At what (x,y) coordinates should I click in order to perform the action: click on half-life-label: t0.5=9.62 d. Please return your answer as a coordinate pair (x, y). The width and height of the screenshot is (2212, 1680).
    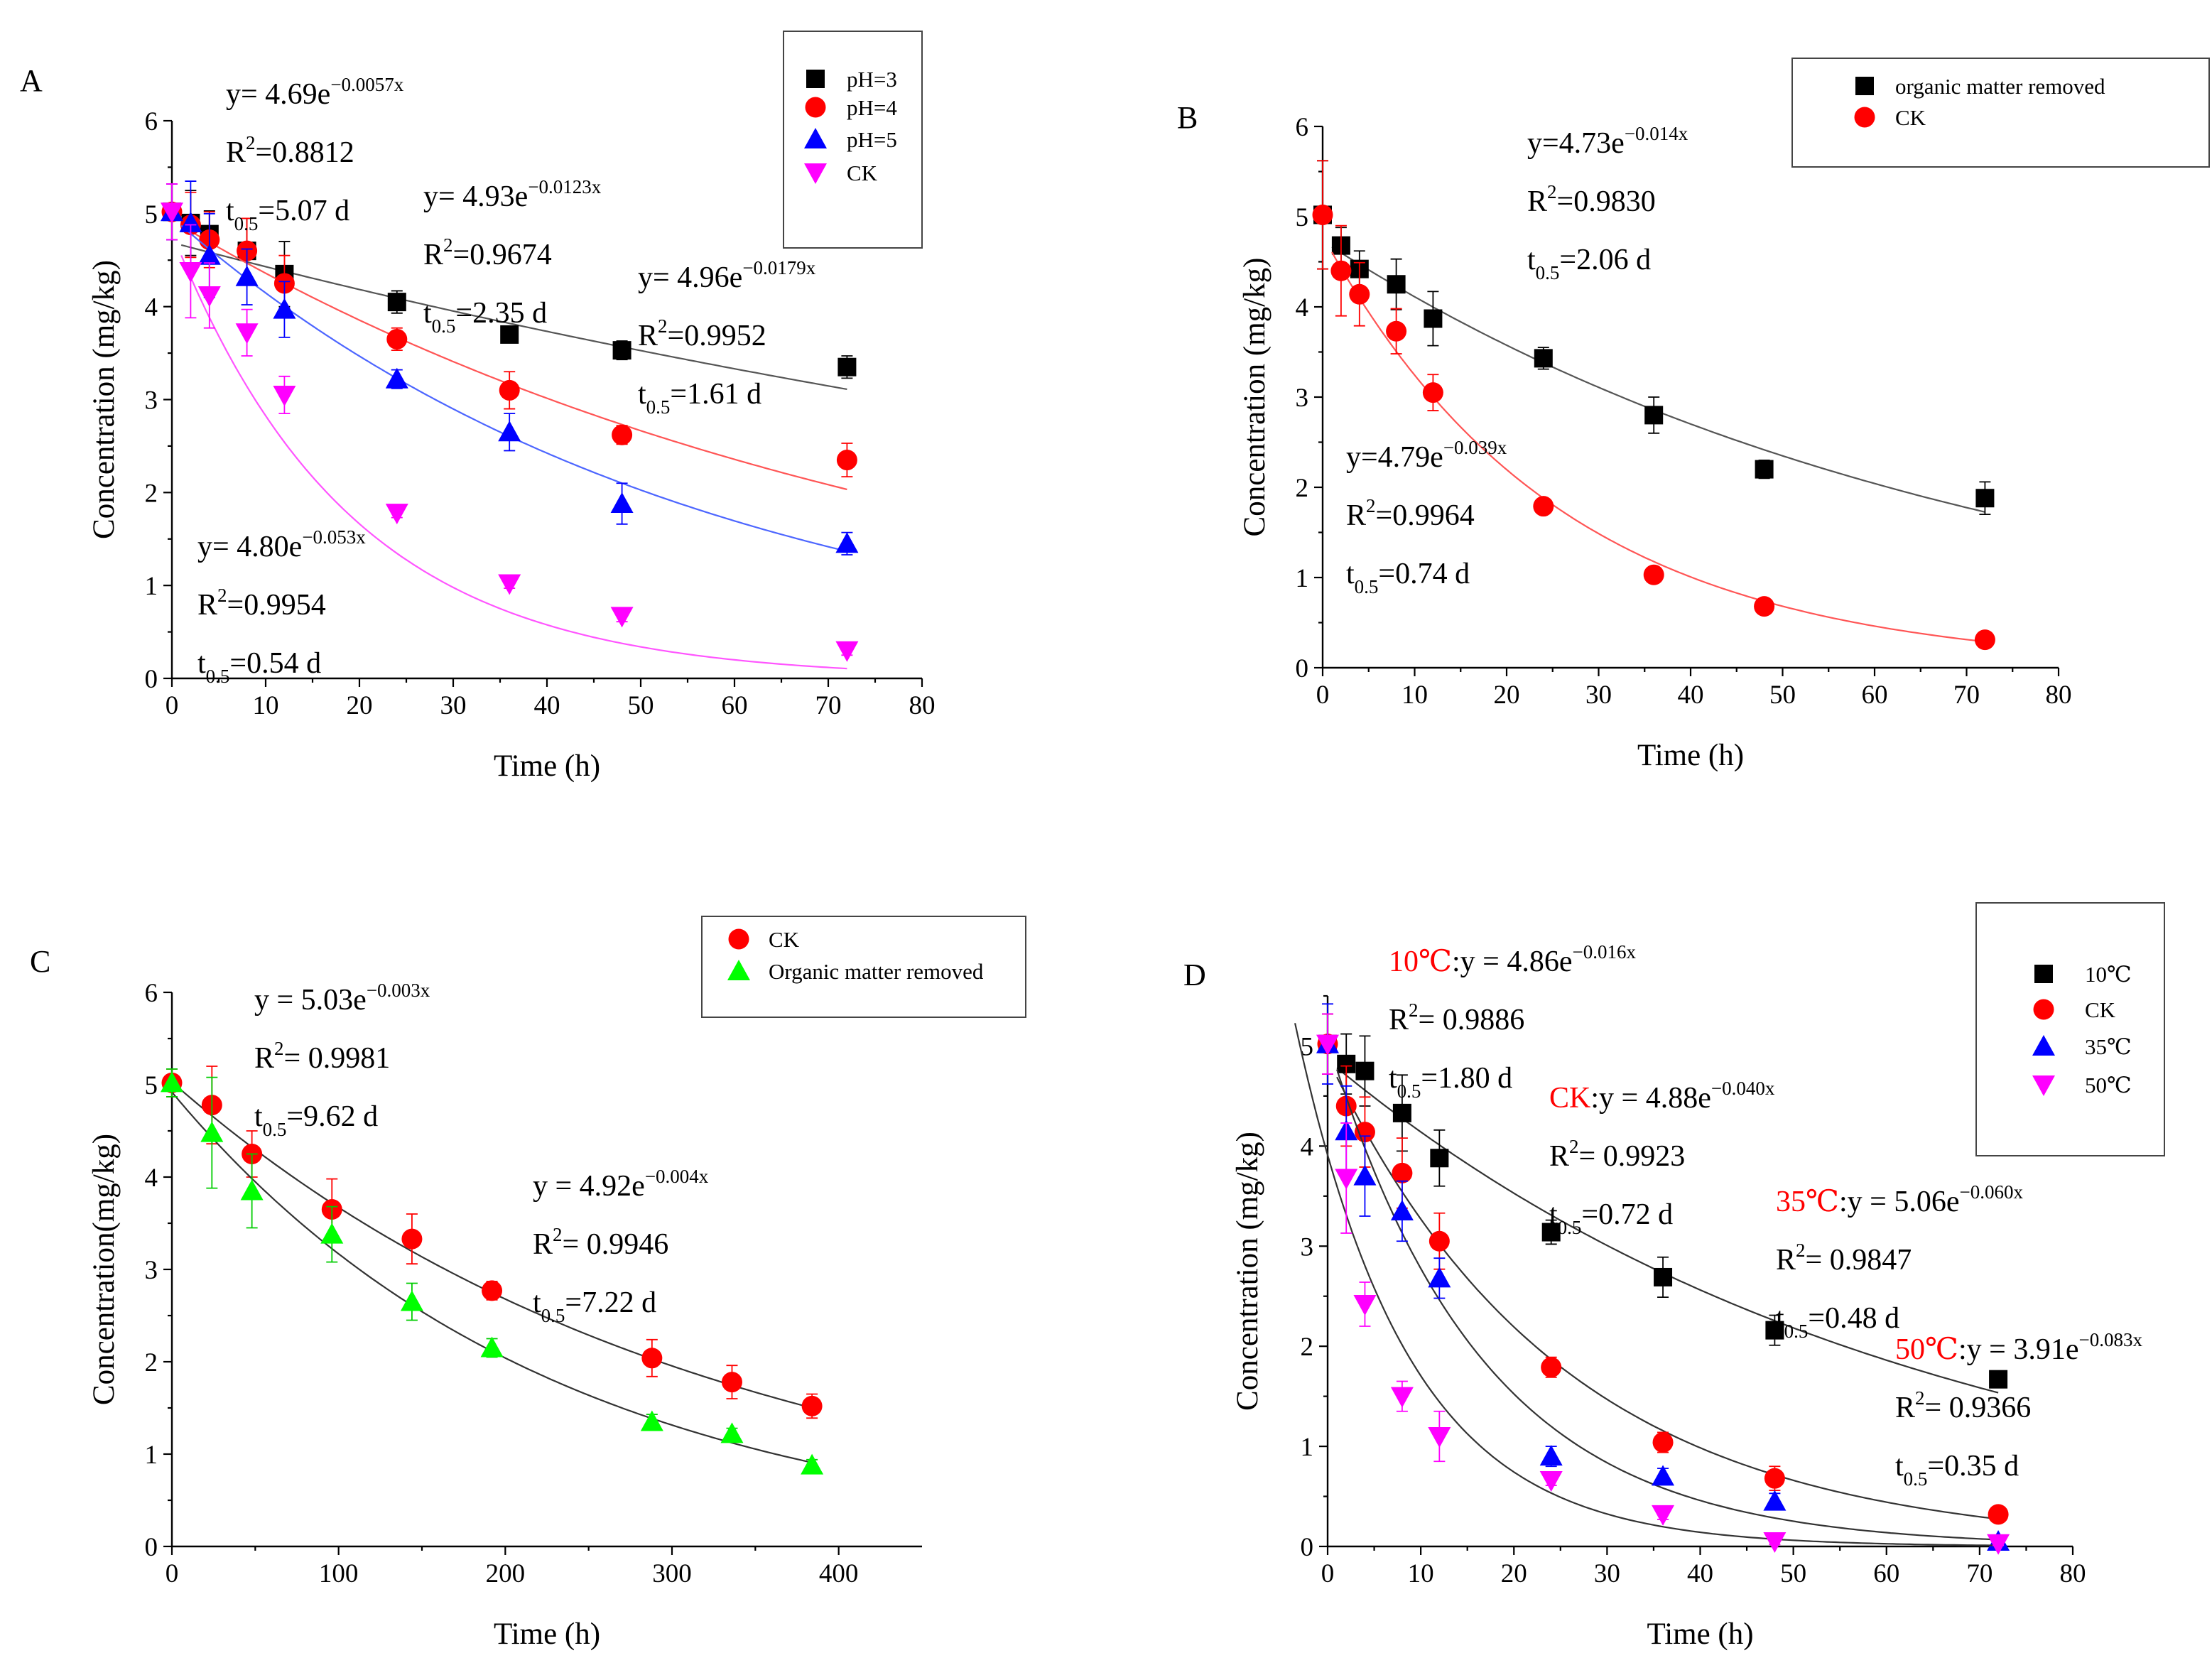
    Looking at the image, I should click on (316, 1120).